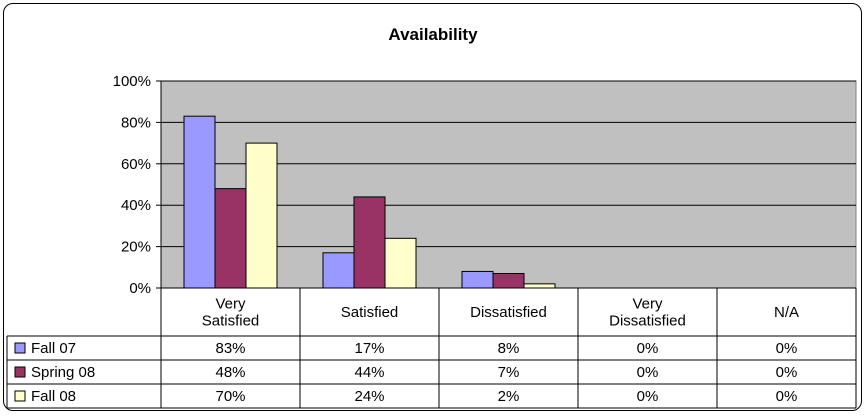  Describe the element at coordinates (136, 247) in the screenshot. I see `y-tick-label: 20%` at that location.